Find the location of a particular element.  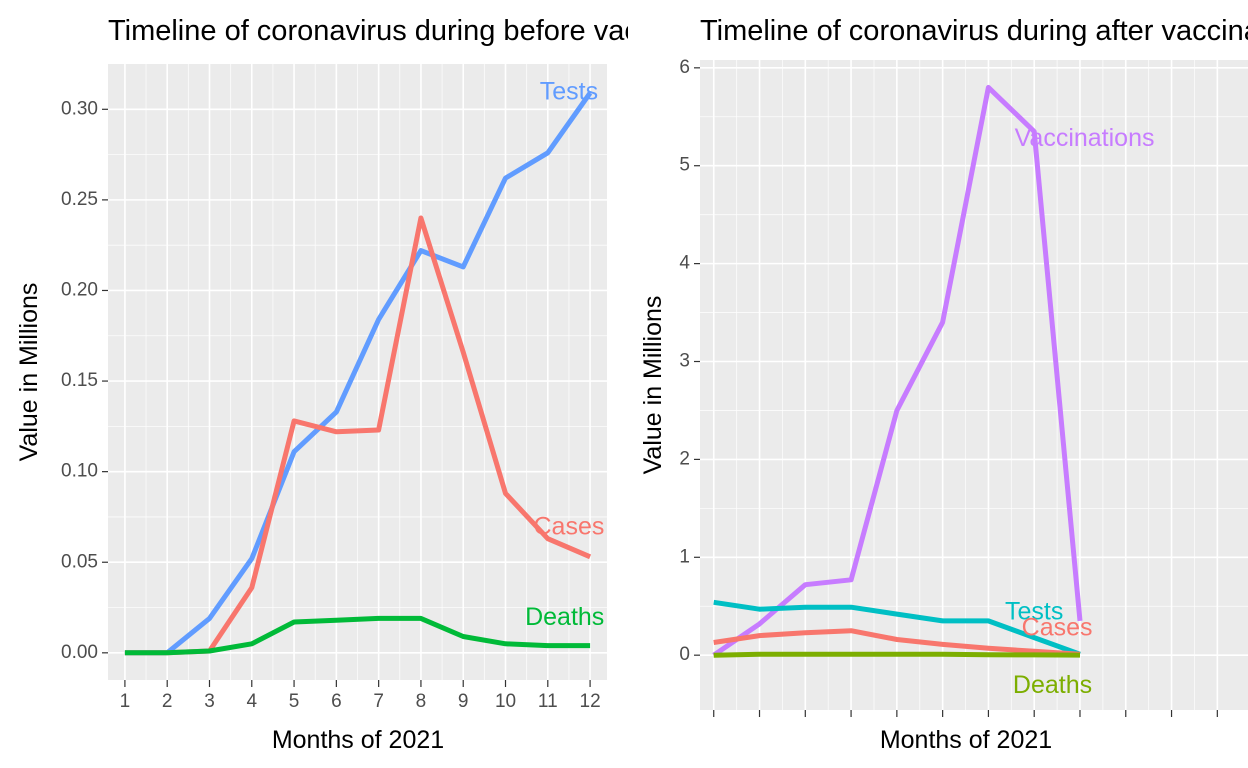

x-tick-label: 1 is located at coordinates (125, 701).